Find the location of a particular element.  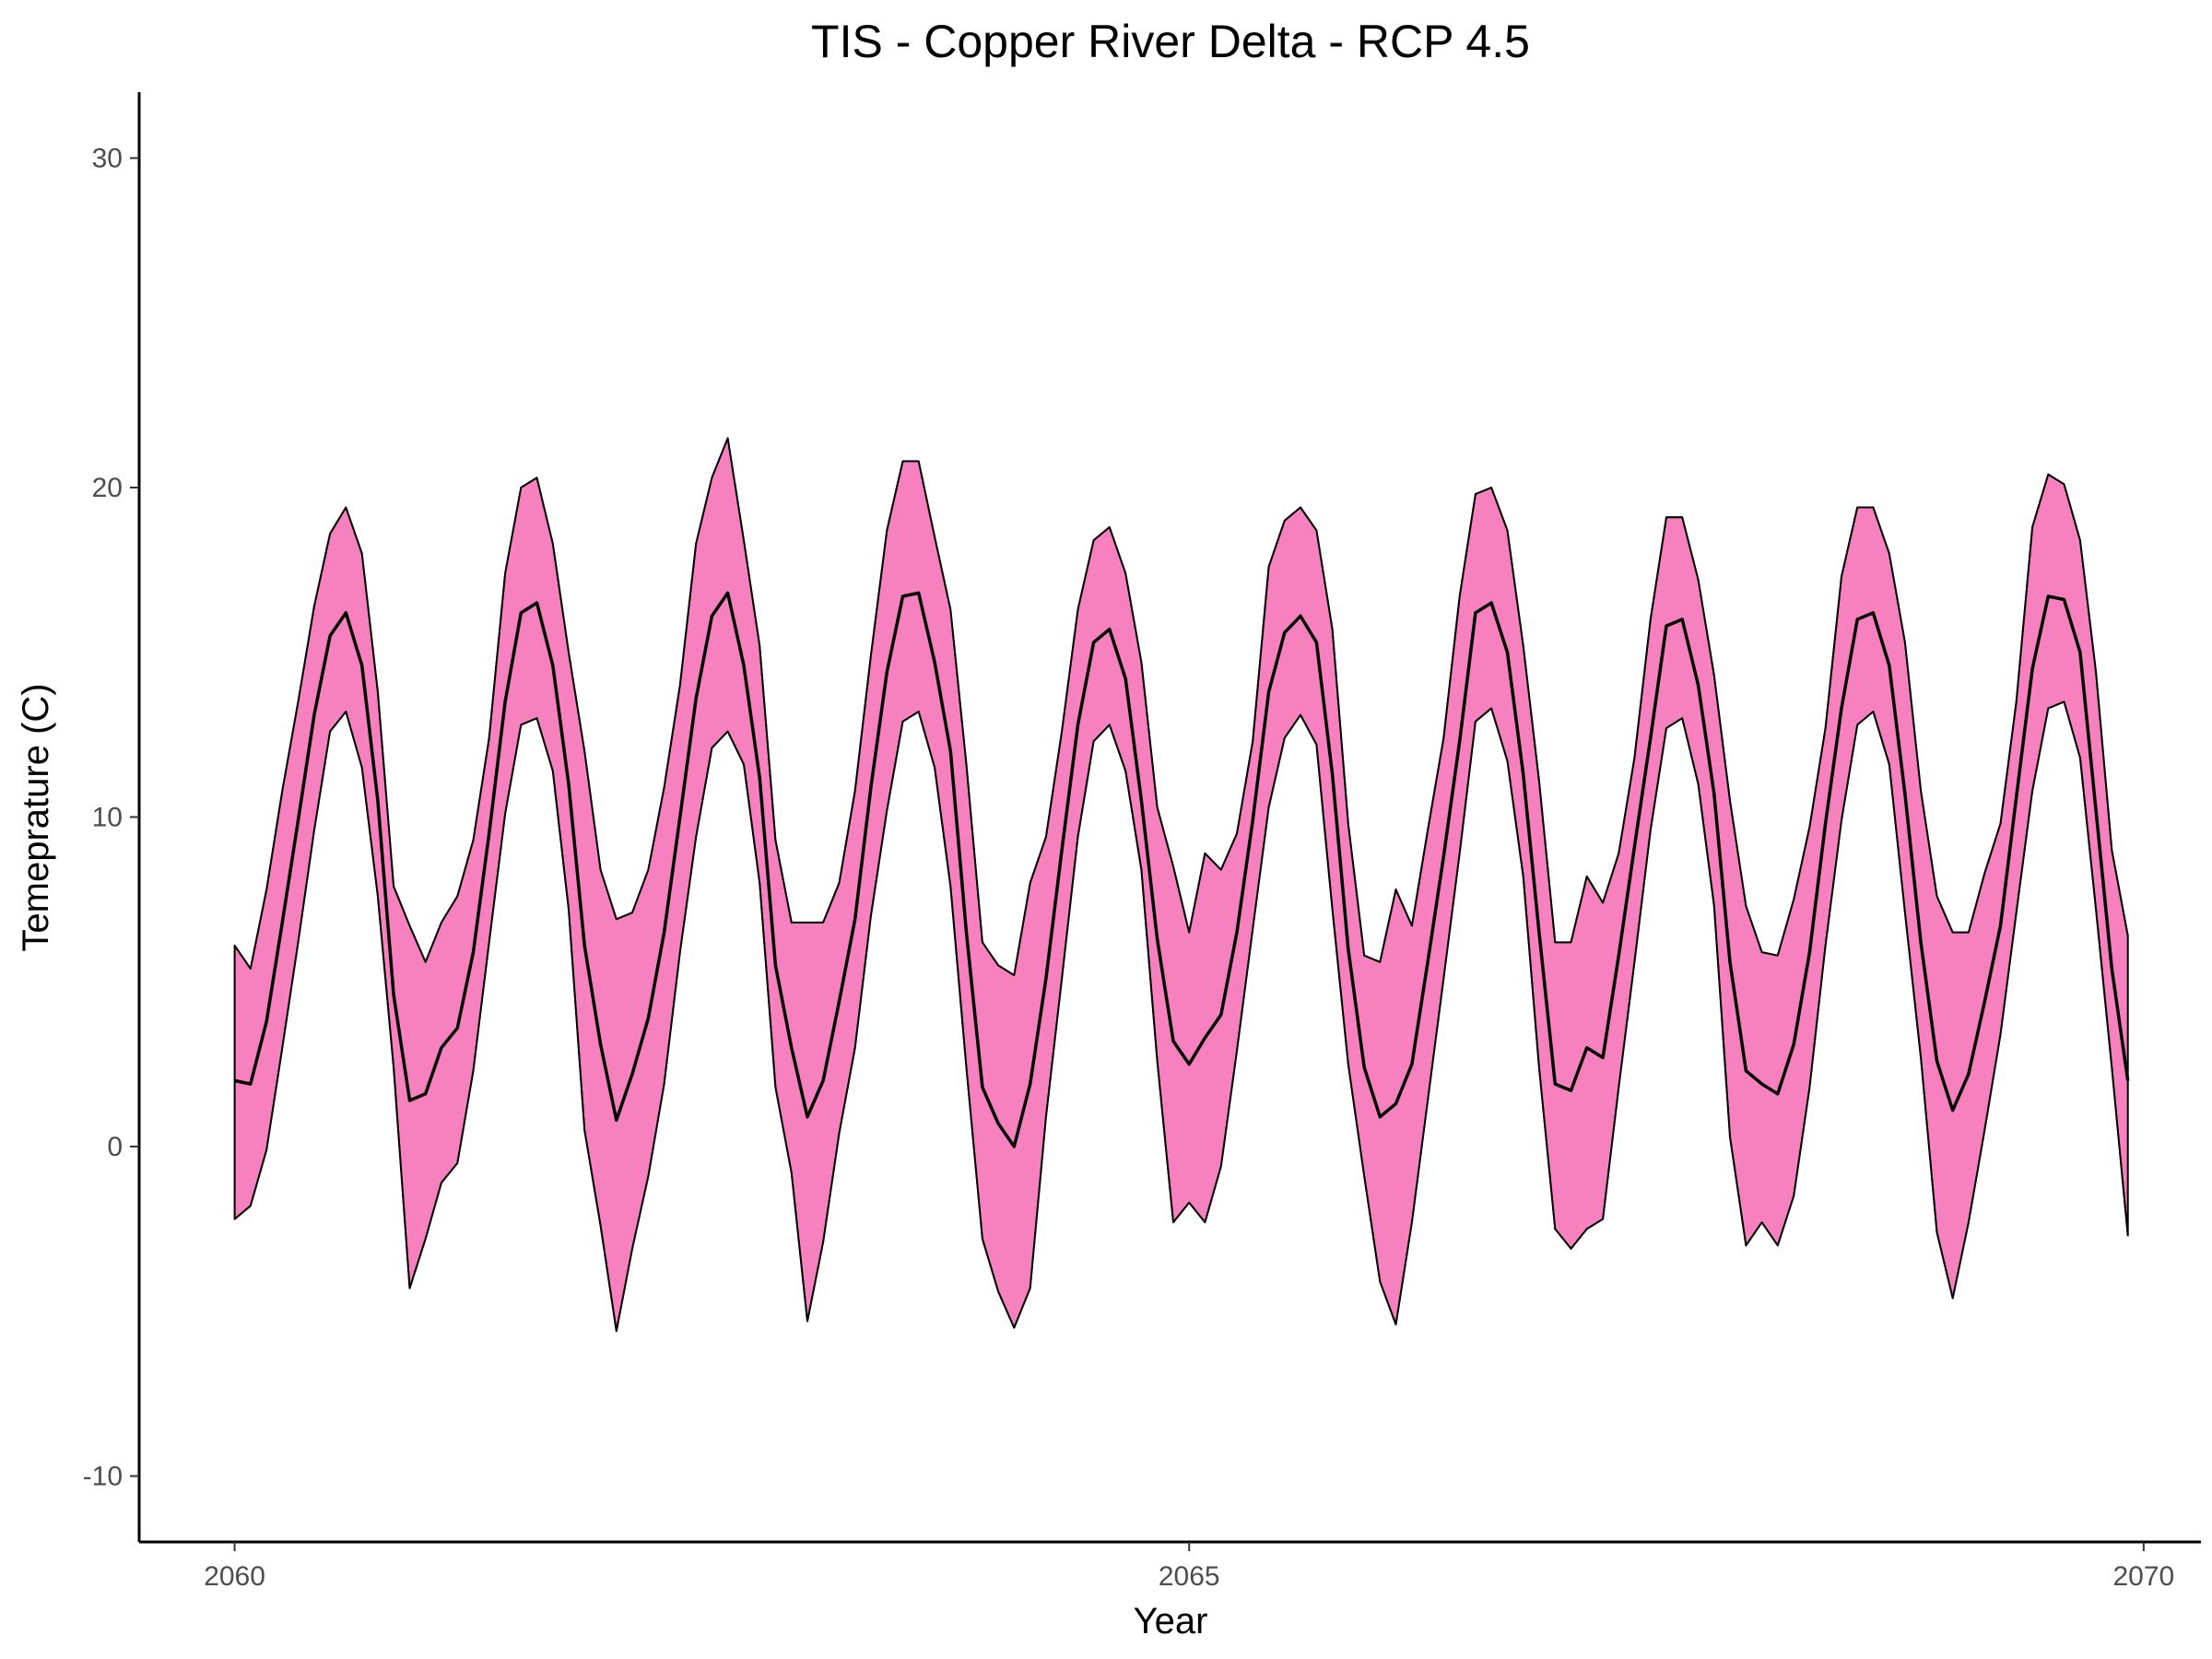

chart-title: TIS - Copper River Delta - RCP 4.5 is located at coordinates (1170, 41).